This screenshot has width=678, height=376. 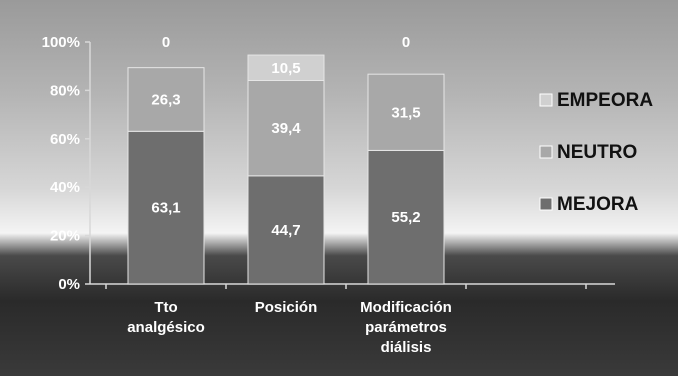 I want to click on data-label-neutro-3: 31,5, so click(x=405, y=112).